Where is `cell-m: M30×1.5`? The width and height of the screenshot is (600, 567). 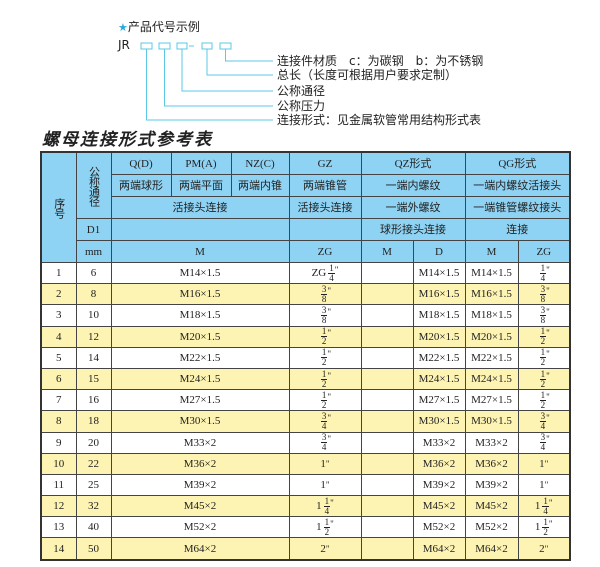 cell-m: M30×1.5 is located at coordinates (200, 421).